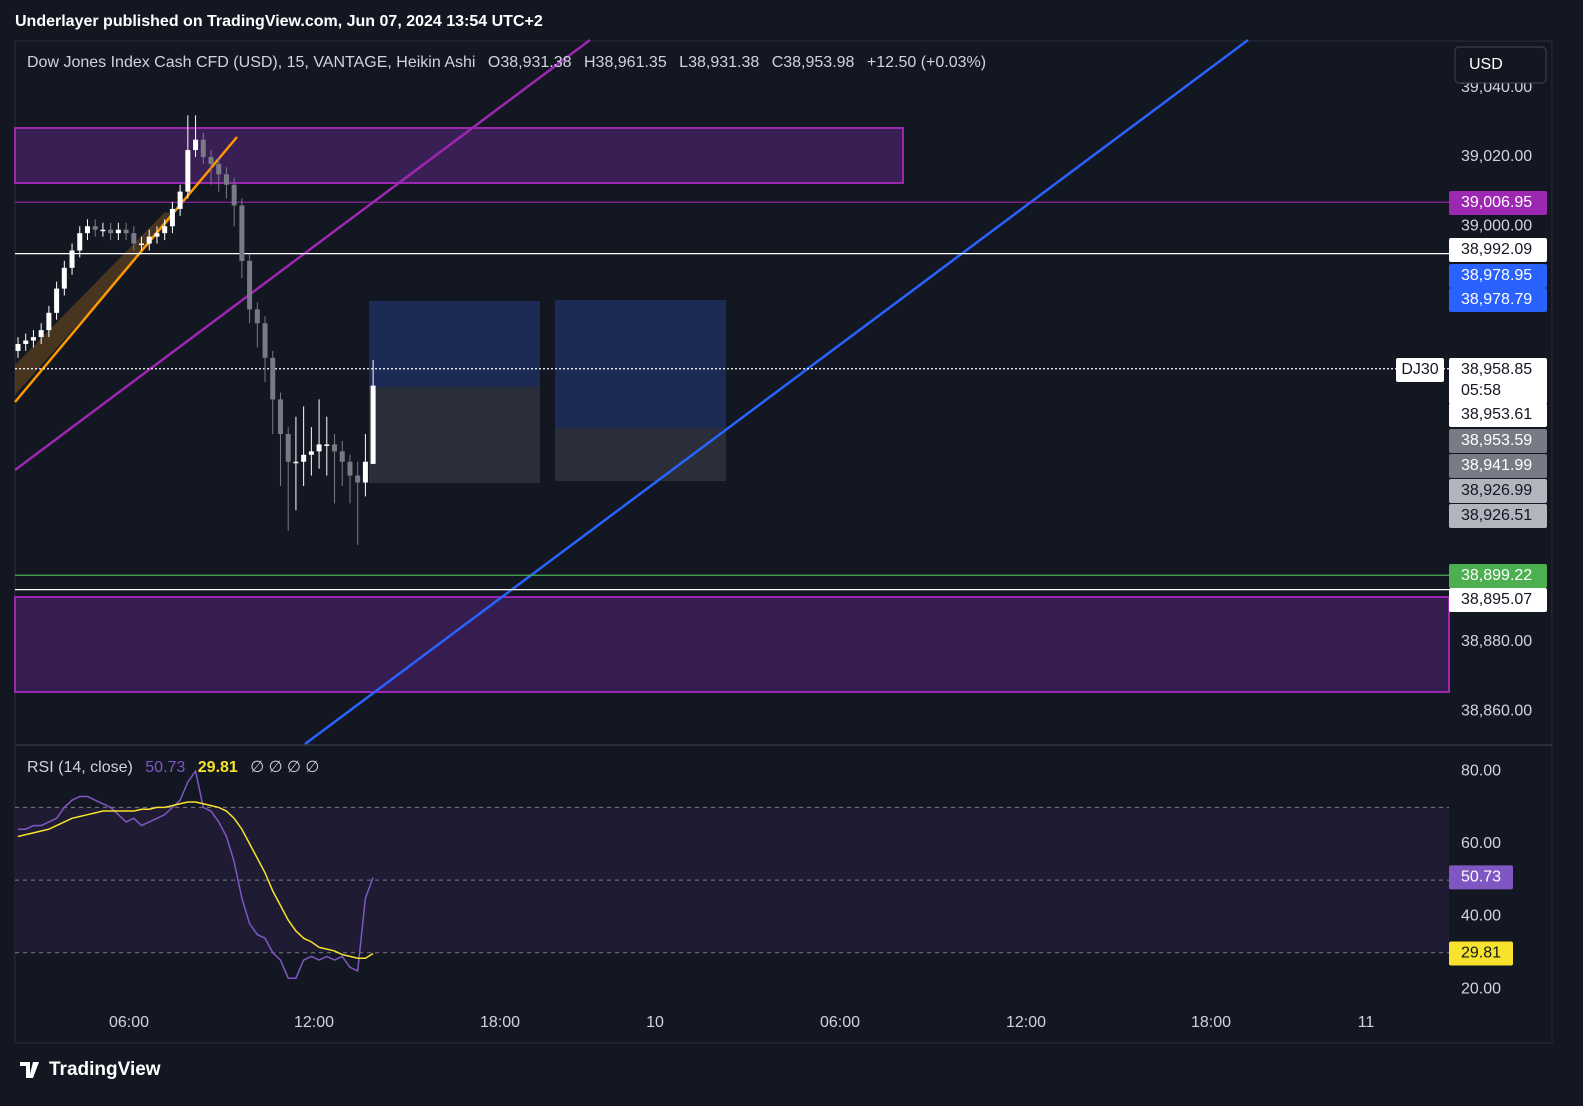  Describe the element at coordinates (1496, 369) in the screenshot. I see `price-label: 38,958.85` at that location.